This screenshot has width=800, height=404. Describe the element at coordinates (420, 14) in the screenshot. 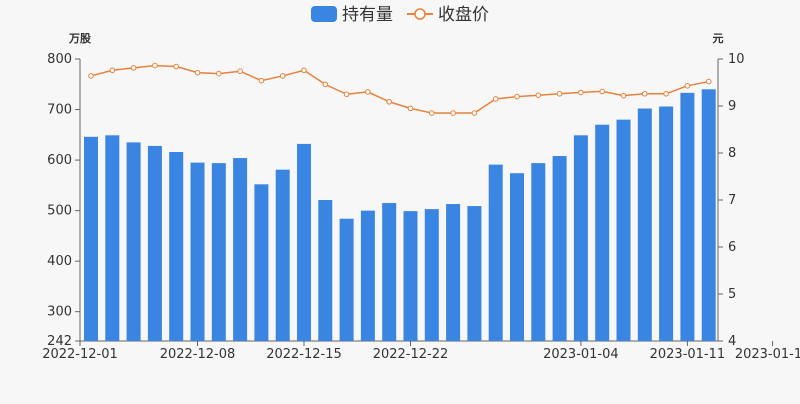

I see `legend-line-marker` at that location.